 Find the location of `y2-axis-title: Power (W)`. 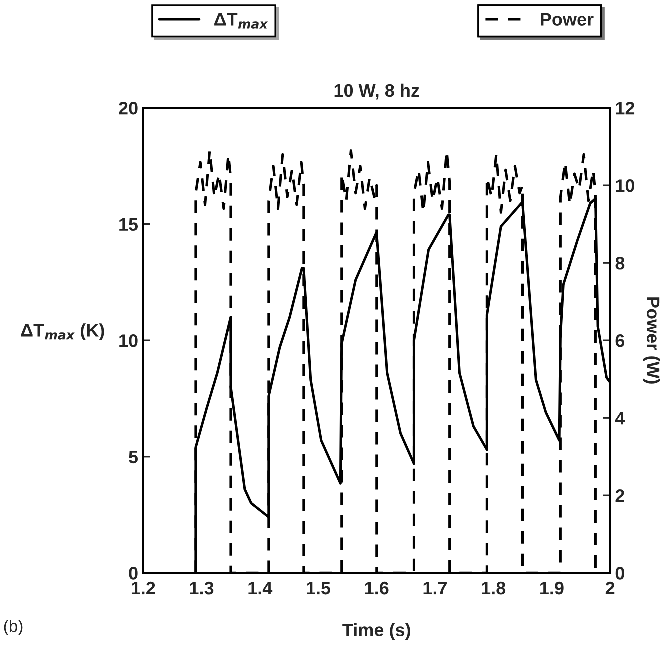

y2-axis-title: Power (W) is located at coordinates (651, 341).